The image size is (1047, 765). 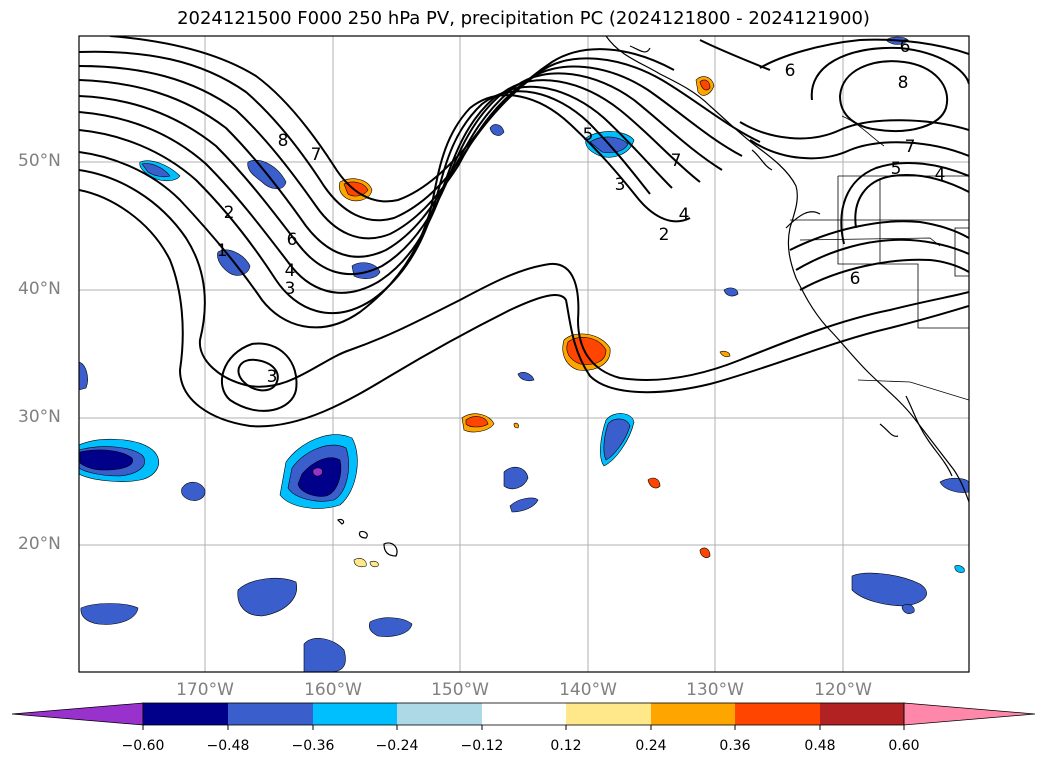 I want to click on colorbar-tick-label: 0.24, so click(x=651, y=746).